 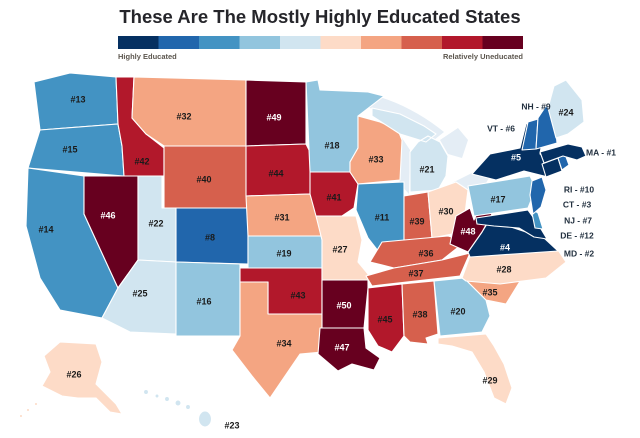 What do you see at coordinates (566, 109) in the screenshot?
I see `state-me` at bounding box center [566, 109].